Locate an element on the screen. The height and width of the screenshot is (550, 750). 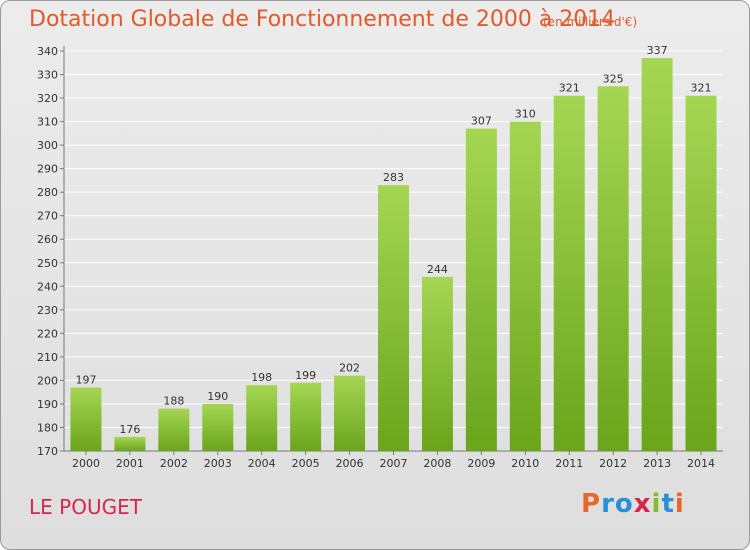
x-tick-label: 2006 is located at coordinates (350, 463).